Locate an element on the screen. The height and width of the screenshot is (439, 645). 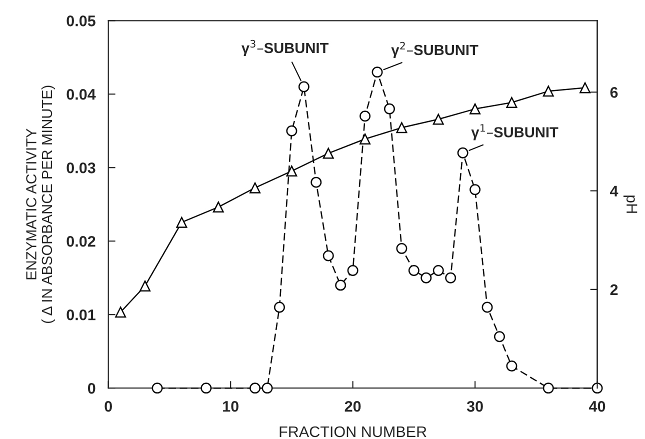
y-tick-label: 0.02 is located at coordinates (81, 241).